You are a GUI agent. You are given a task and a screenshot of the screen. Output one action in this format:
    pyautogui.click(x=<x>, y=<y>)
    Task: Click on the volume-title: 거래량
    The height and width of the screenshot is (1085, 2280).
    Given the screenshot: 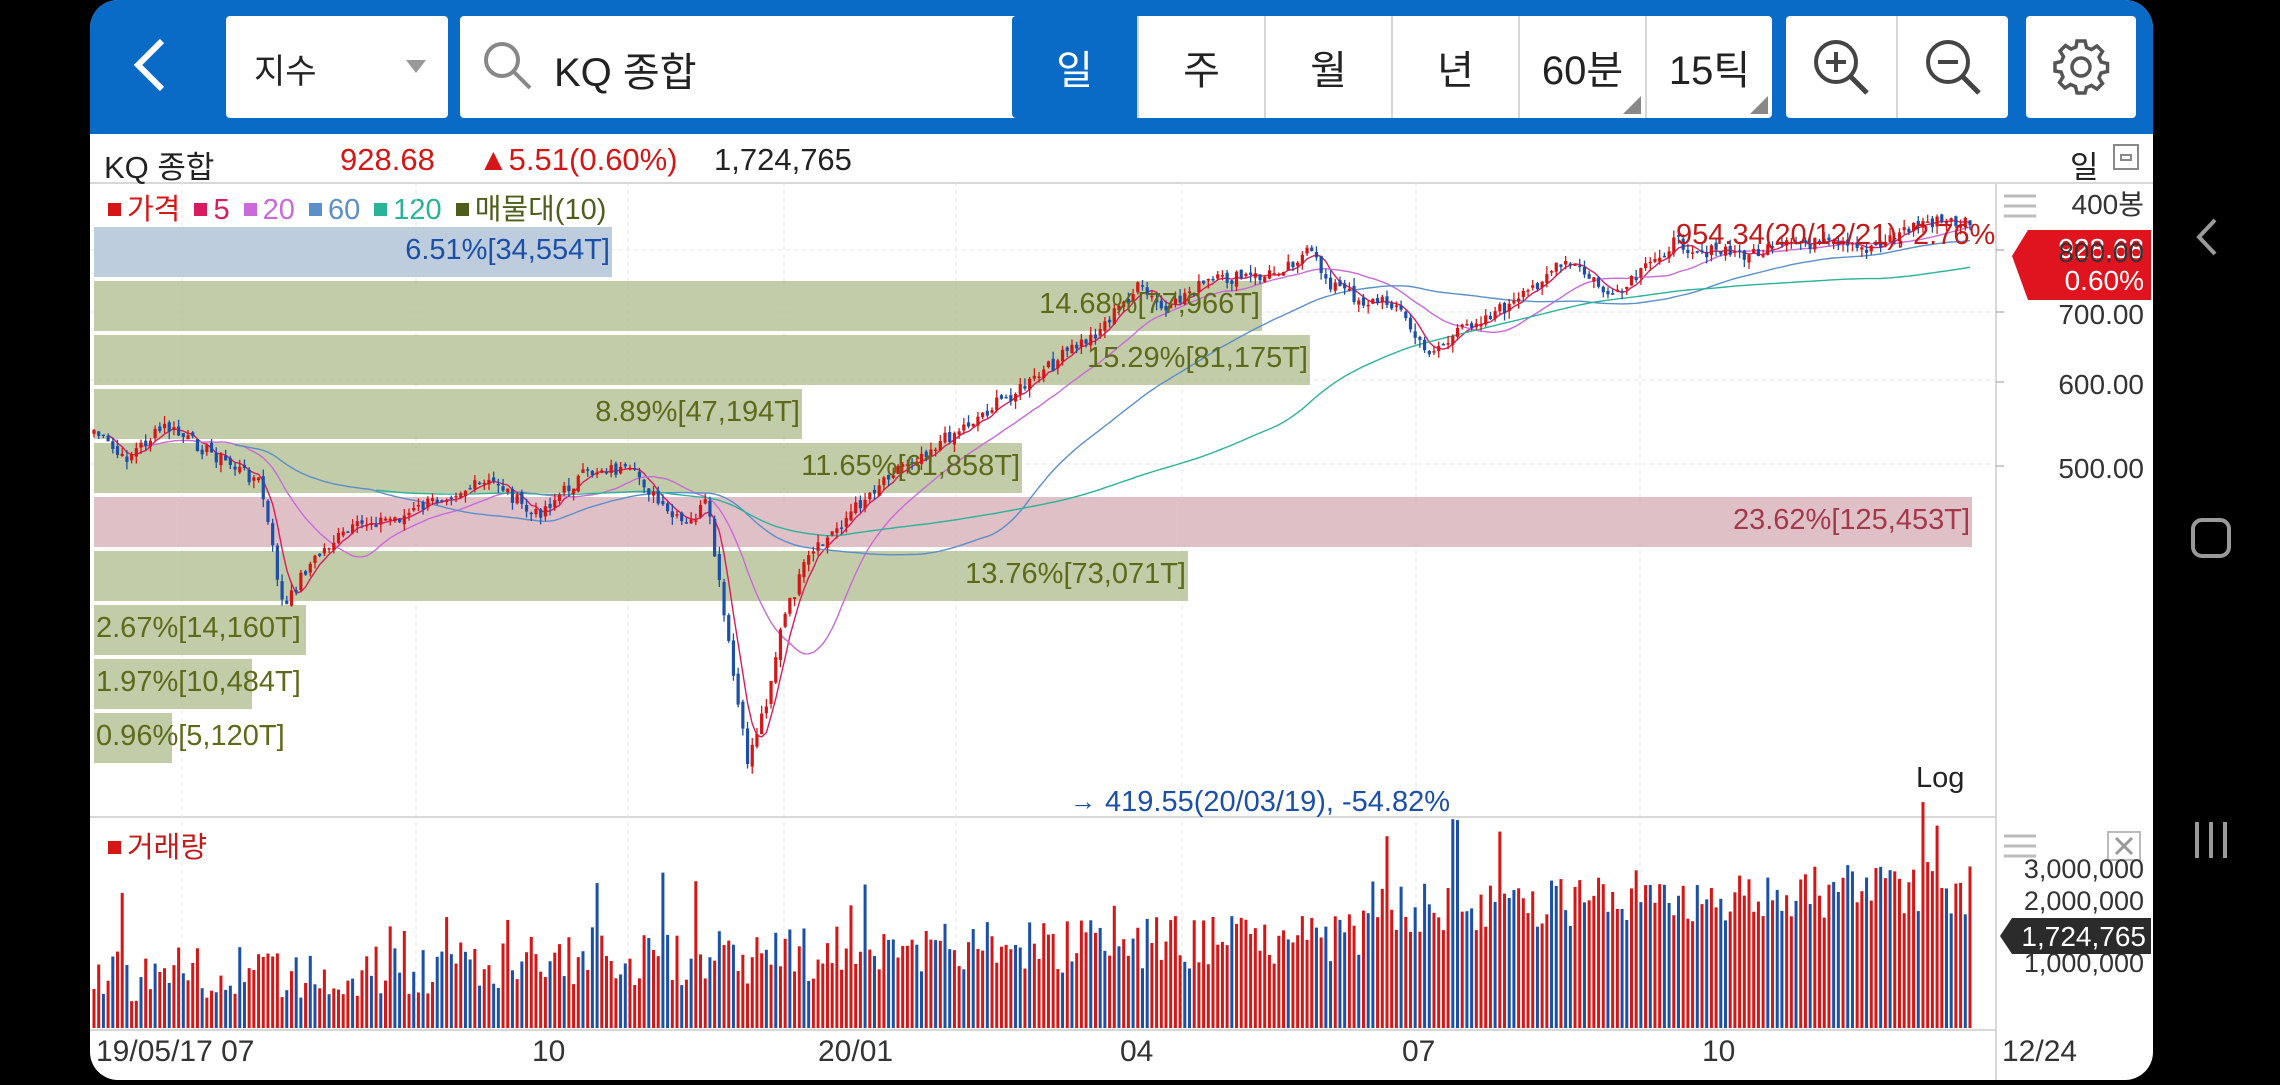 What is the action you would take?
    pyautogui.click(x=167, y=848)
    